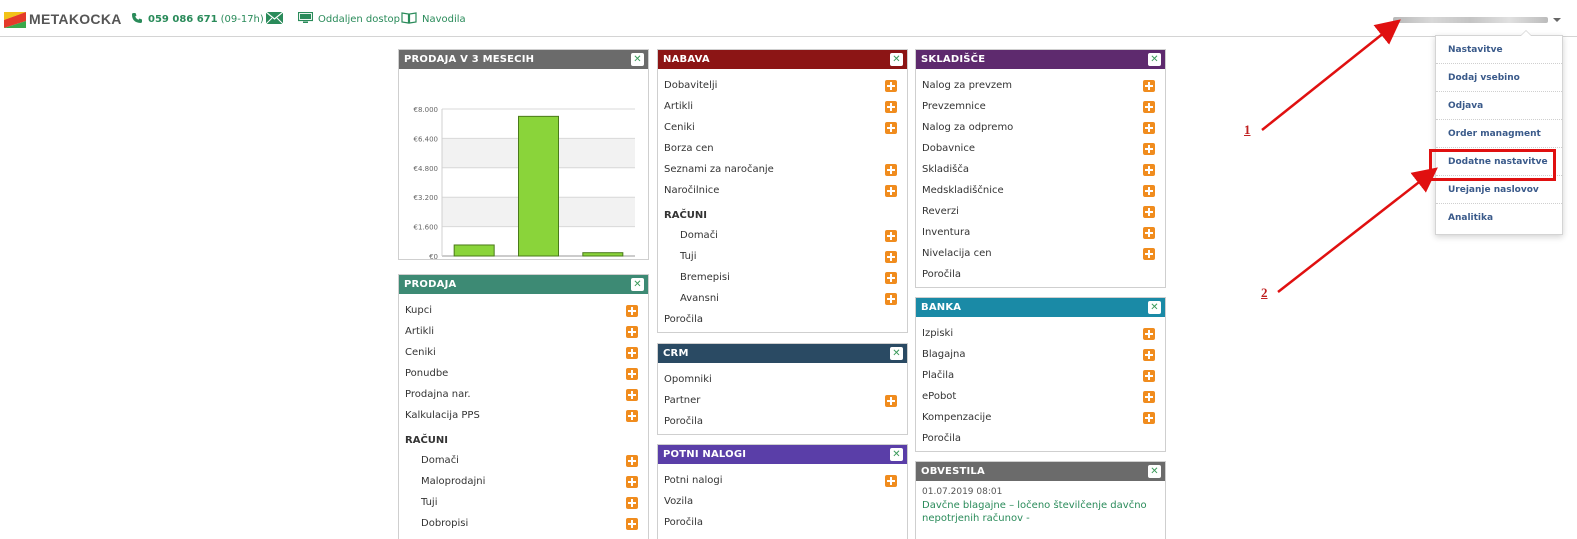 The image size is (1577, 539). What do you see at coordinates (1040, 253) in the screenshot?
I see `menu-item-nivelacija-cen: Nivelacija cen` at bounding box center [1040, 253].